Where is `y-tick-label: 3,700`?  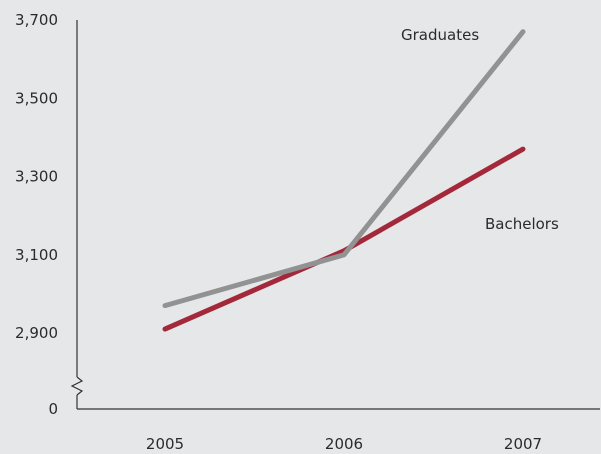
y-tick-label: 3,700 is located at coordinates (36, 20).